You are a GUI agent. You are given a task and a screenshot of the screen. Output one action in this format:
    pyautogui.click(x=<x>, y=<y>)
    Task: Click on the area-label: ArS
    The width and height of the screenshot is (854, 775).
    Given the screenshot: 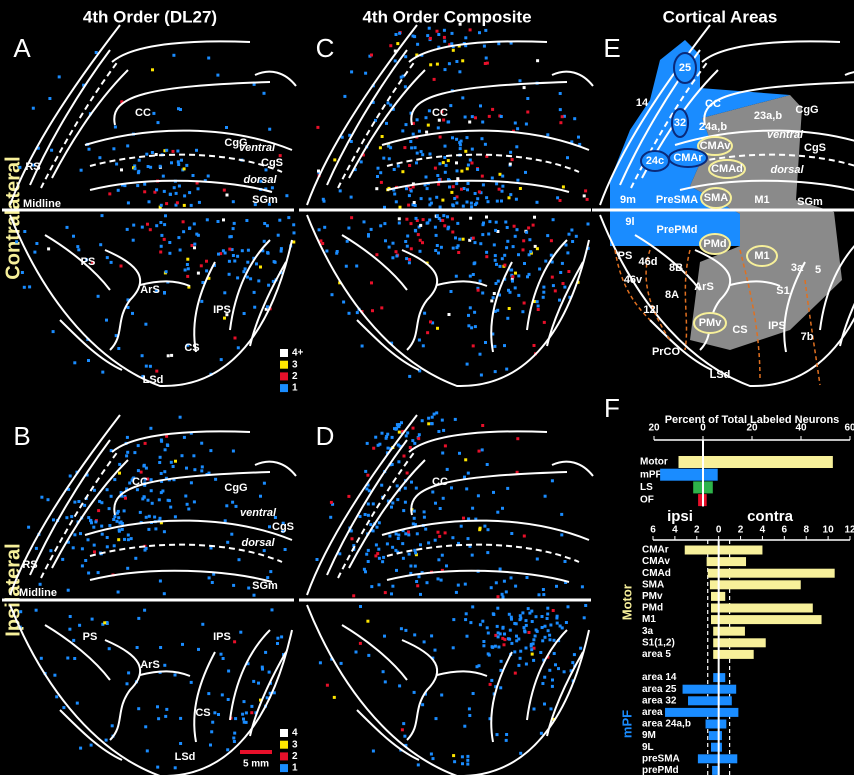 What is the action you would take?
    pyautogui.click(x=150, y=290)
    